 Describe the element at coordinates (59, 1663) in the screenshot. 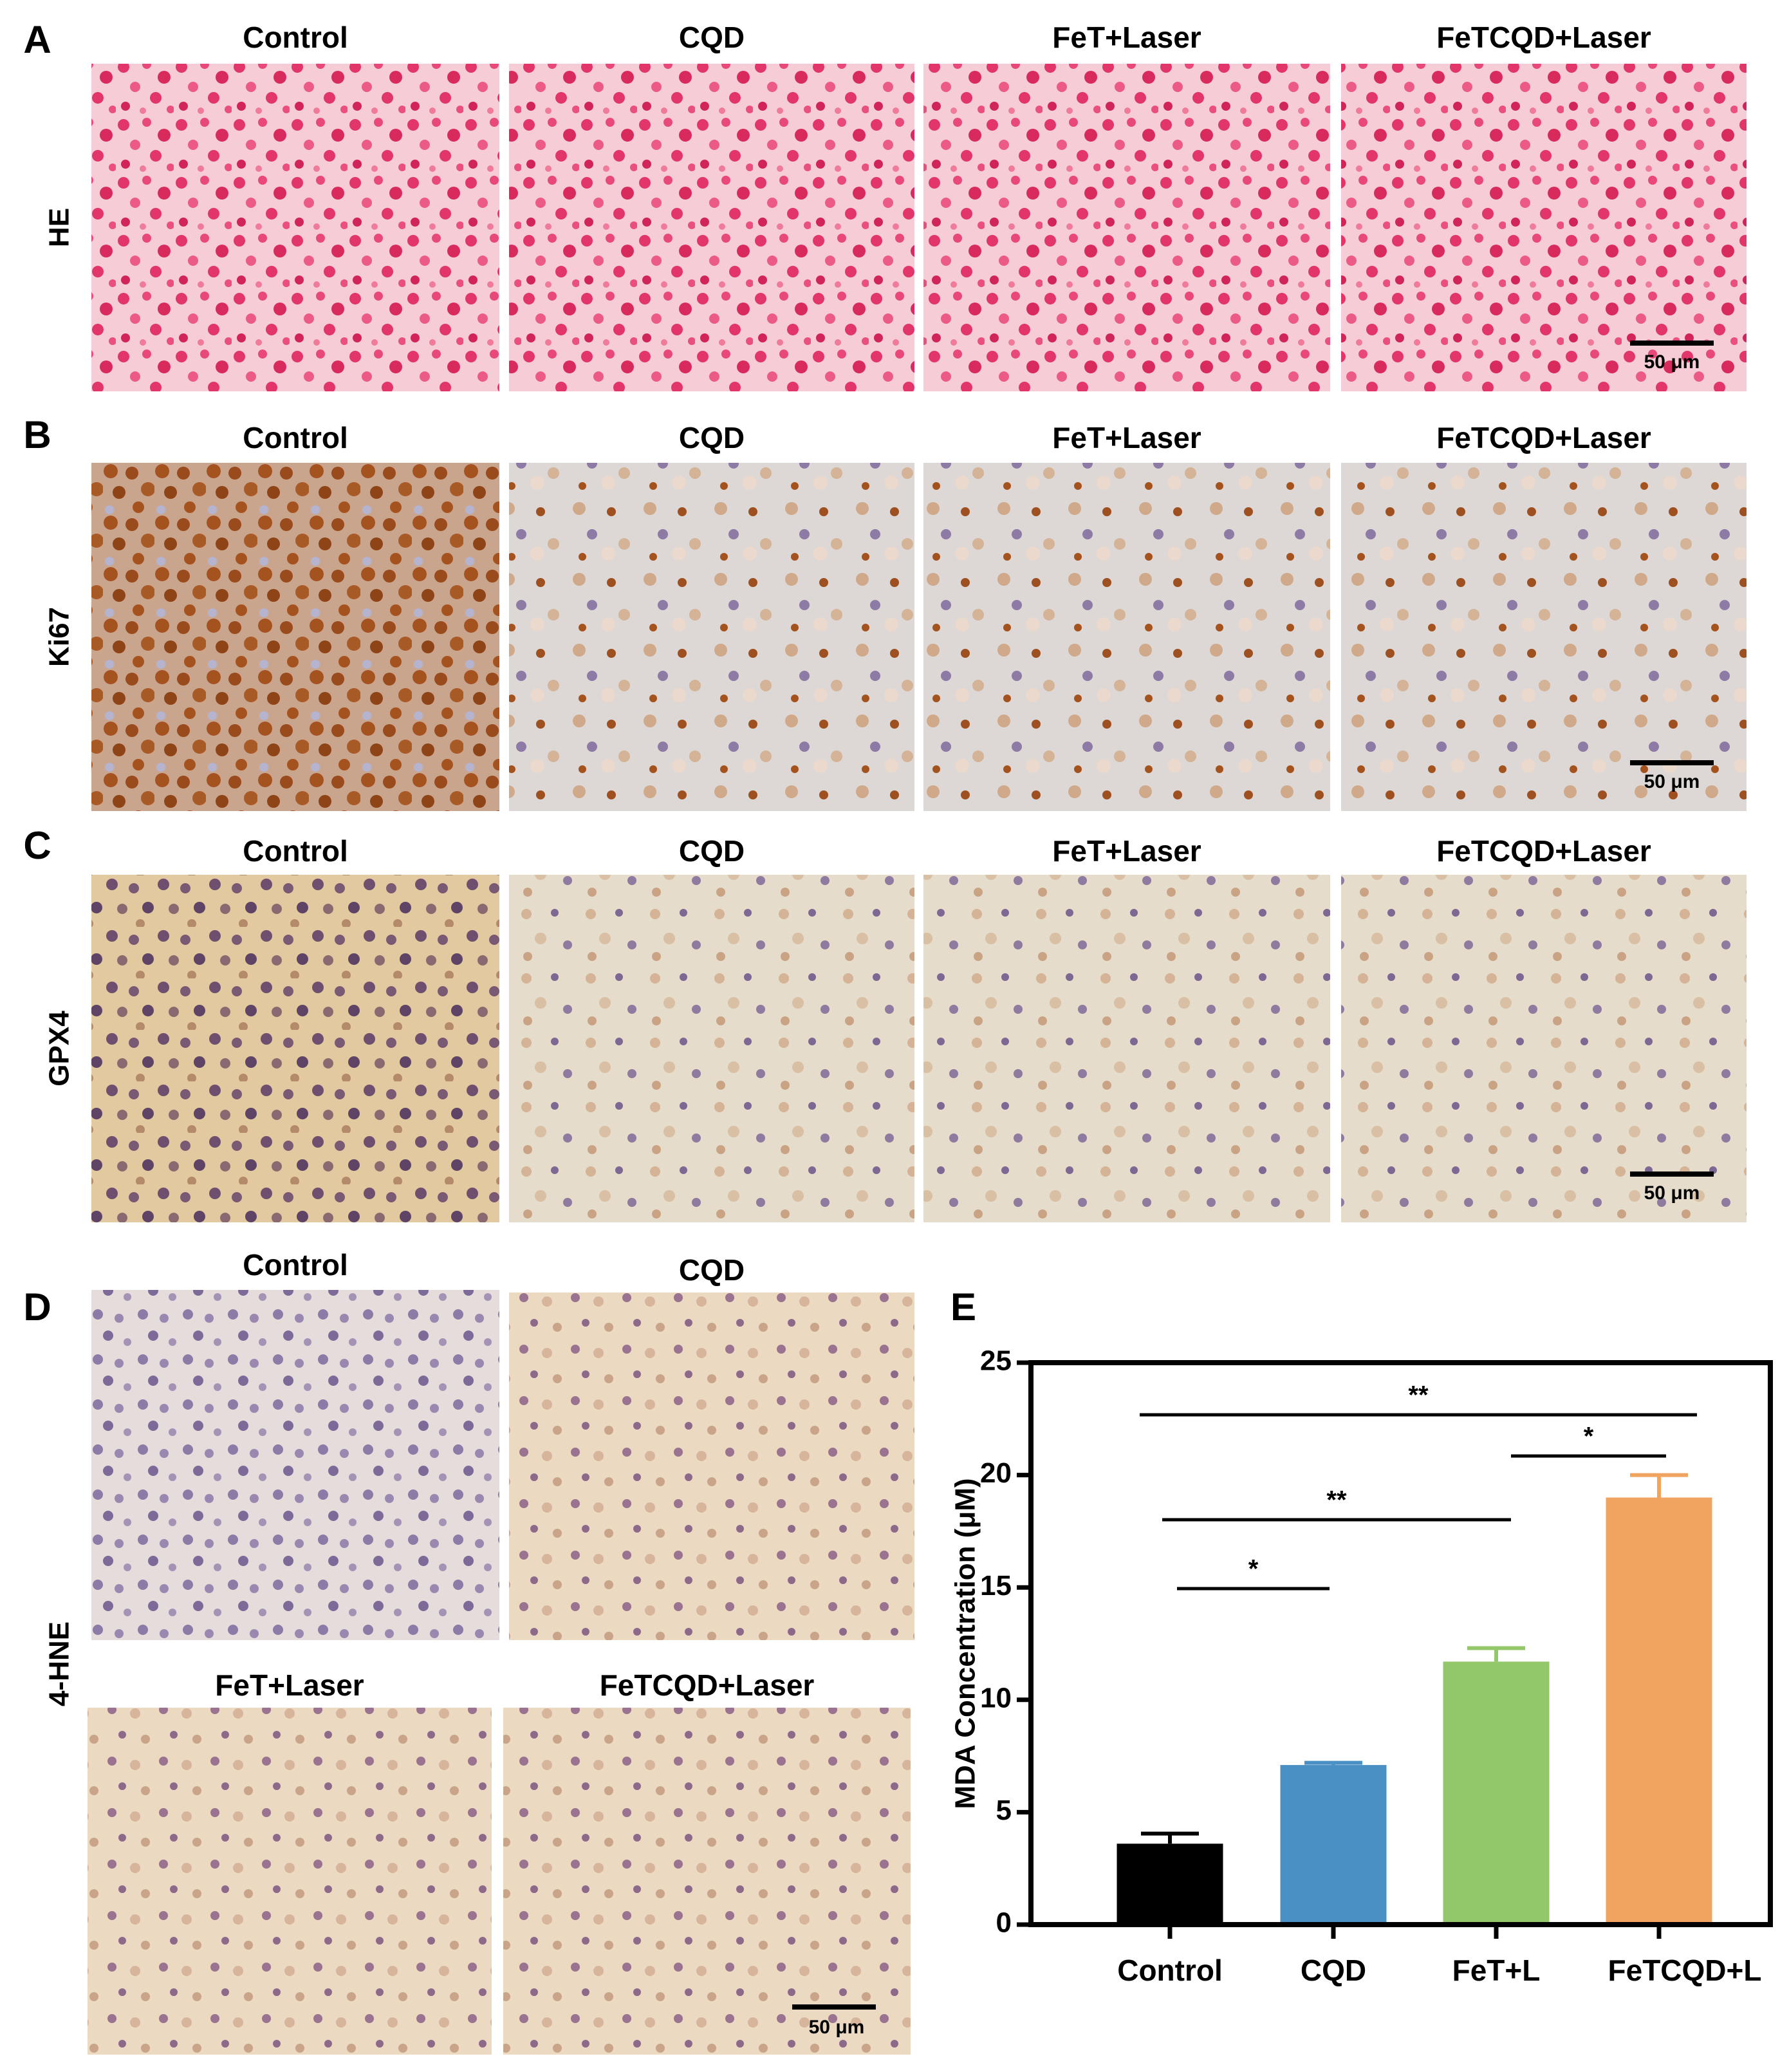

I see `row-label: 4-HNE` at that location.